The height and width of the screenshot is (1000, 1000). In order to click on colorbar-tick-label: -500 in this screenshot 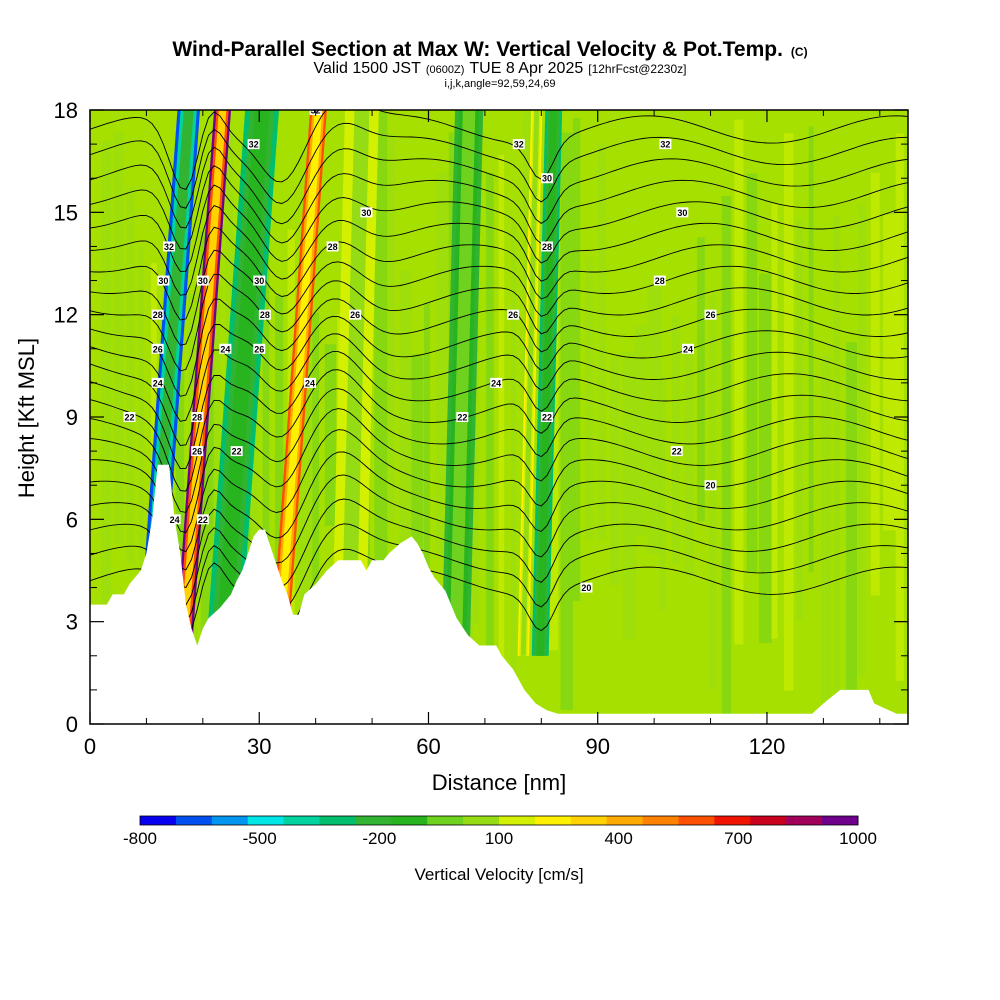, I will do `click(260, 838)`.